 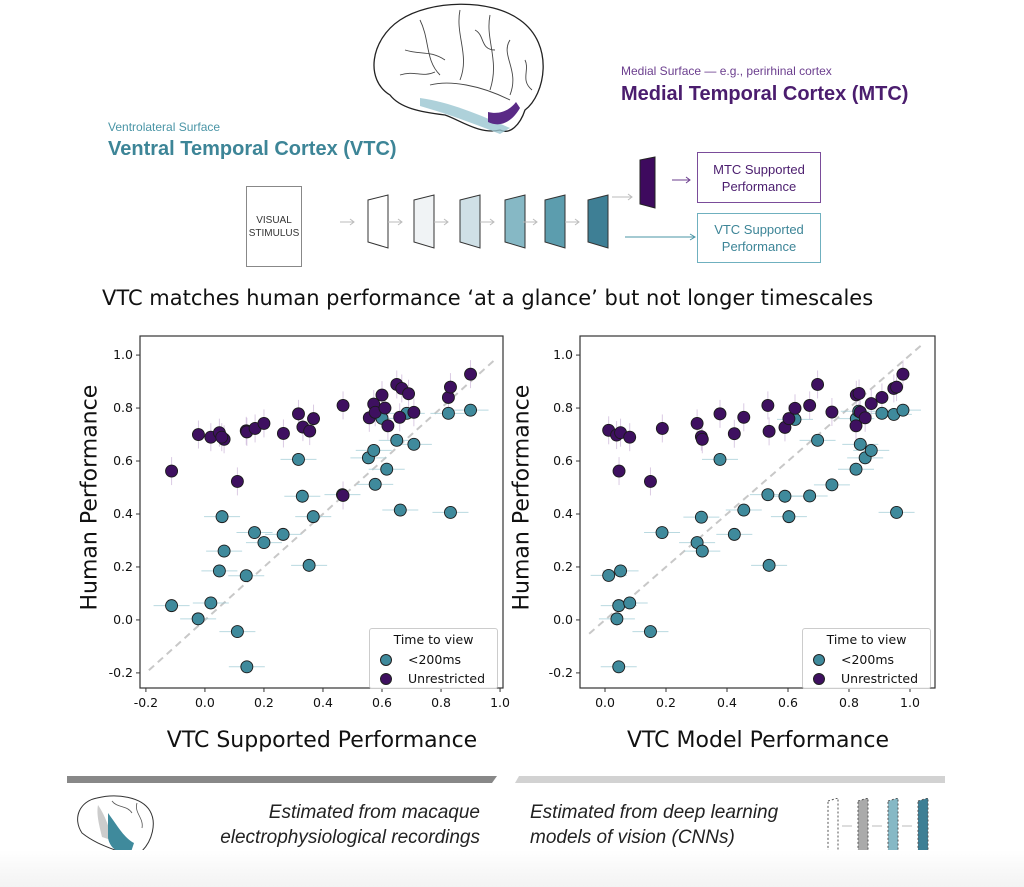 I want to click on y-tick-label: 0.2, so click(x=563, y=566).